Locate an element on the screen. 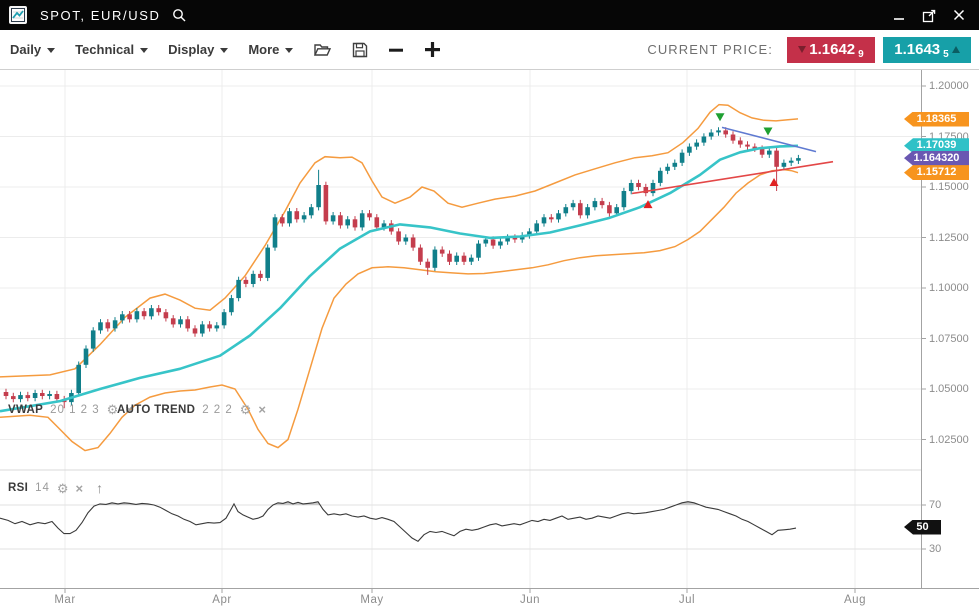 The width and height of the screenshot is (979, 611). bid-price-pip: 9 is located at coordinates (861, 54).